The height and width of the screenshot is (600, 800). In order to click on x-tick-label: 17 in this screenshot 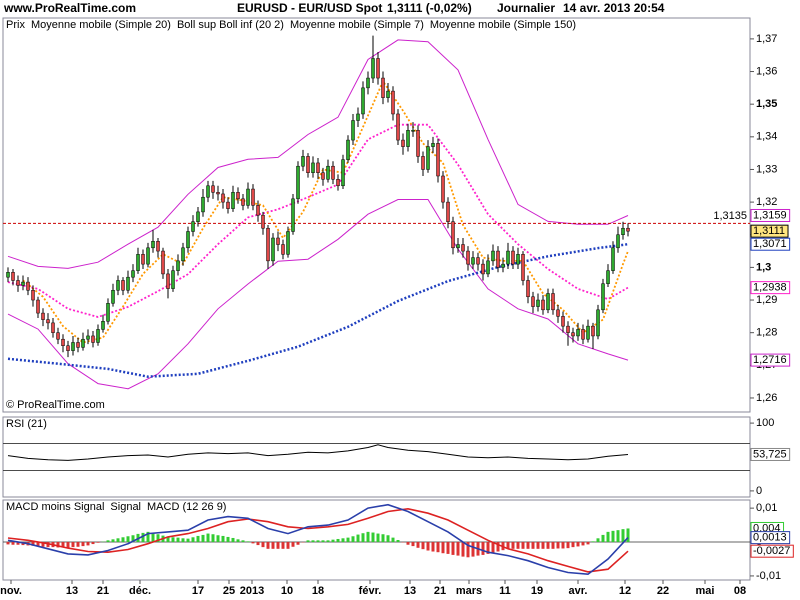, I will do `click(198, 591)`.